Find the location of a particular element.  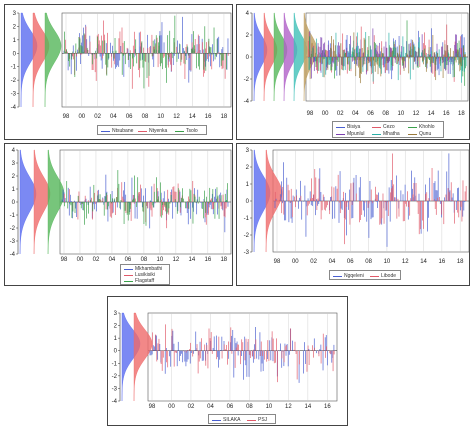

legend-item-psj: PSJ is located at coordinates (257, 420).